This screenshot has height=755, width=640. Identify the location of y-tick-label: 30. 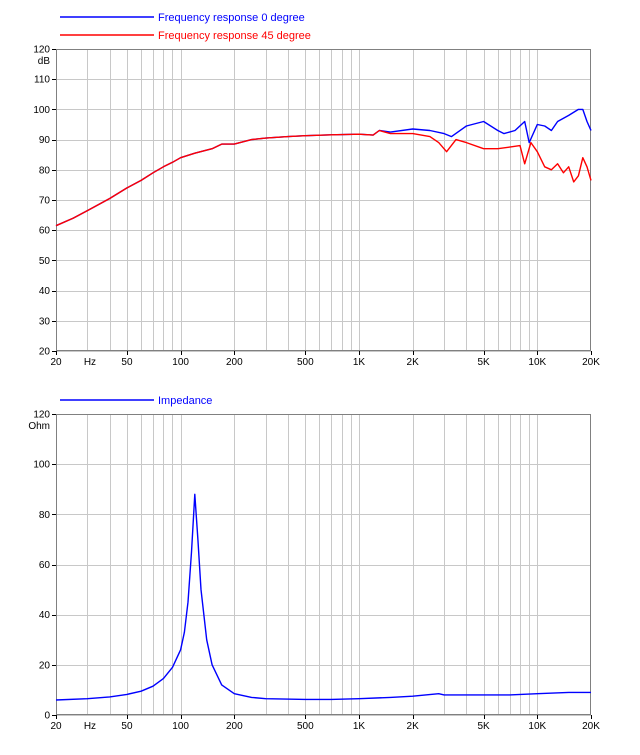
(45, 321).